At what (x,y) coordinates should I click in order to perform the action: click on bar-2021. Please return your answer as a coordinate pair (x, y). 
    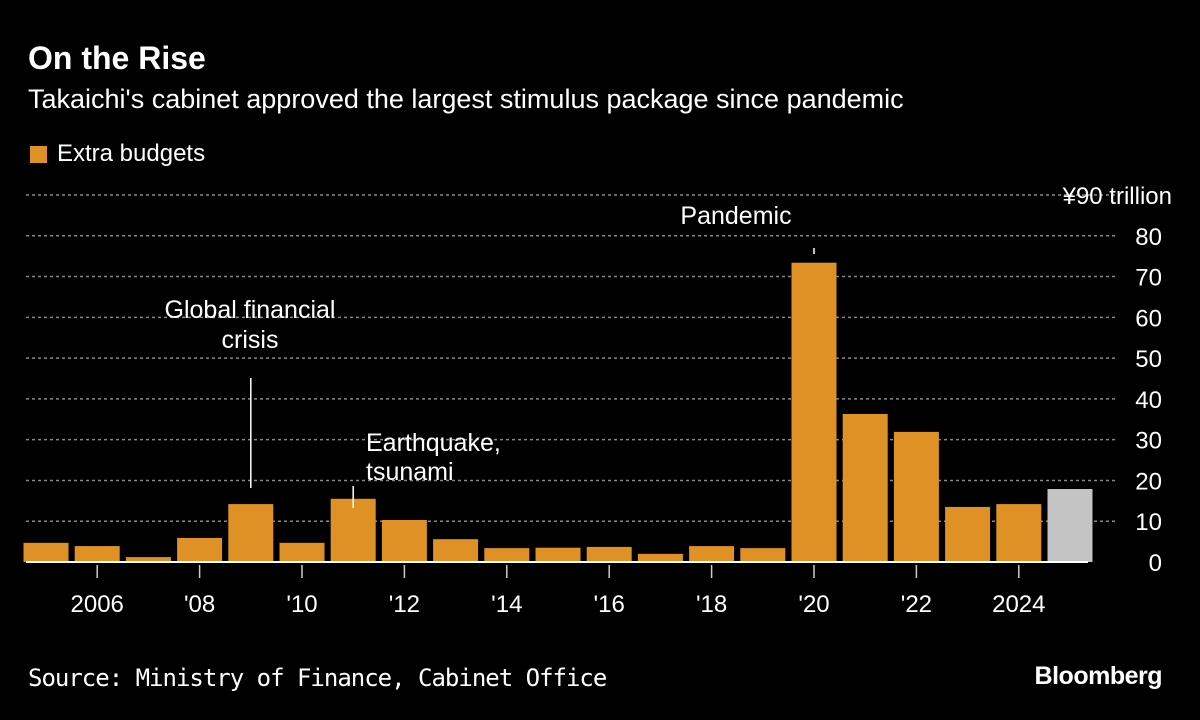
    Looking at the image, I should click on (865, 487).